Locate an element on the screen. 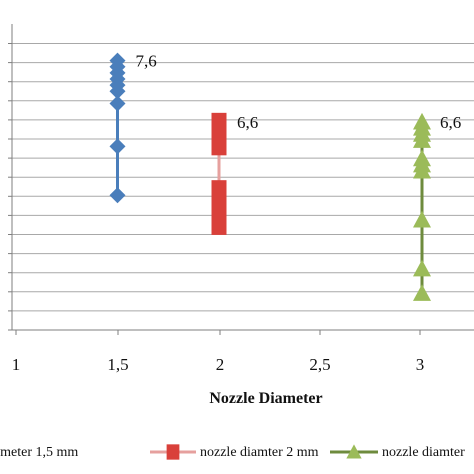 Image resolution: width=474 pixels, height=474 pixels. x-tick-label: 3 is located at coordinates (420, 364).